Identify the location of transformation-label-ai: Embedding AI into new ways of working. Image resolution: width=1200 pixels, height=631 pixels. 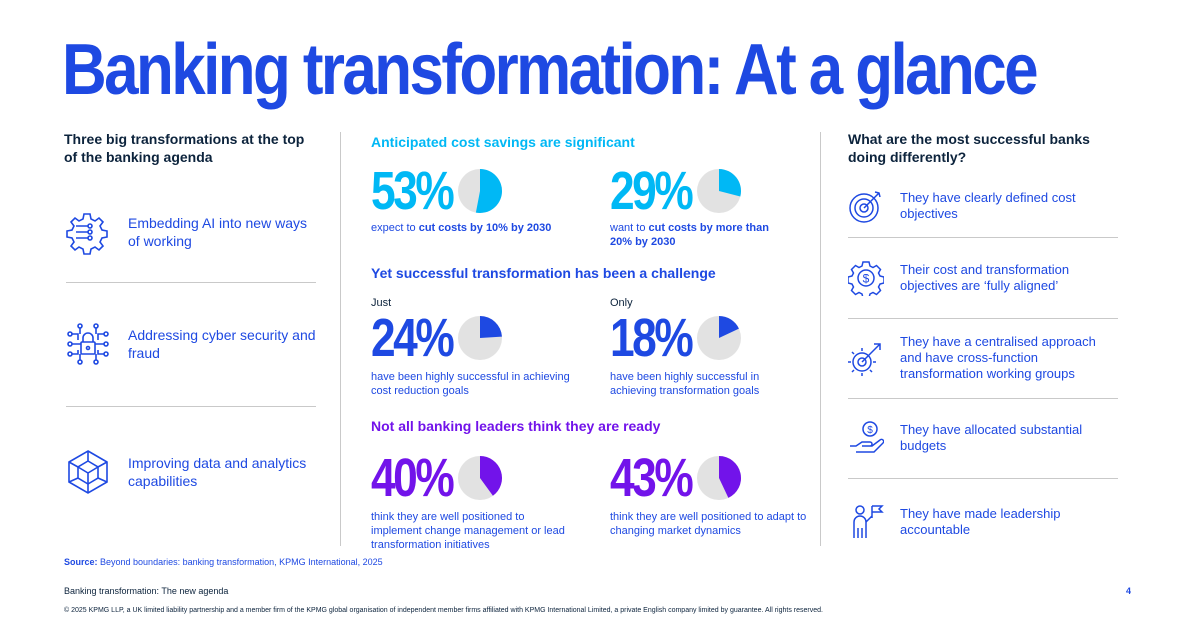
(217, 232).